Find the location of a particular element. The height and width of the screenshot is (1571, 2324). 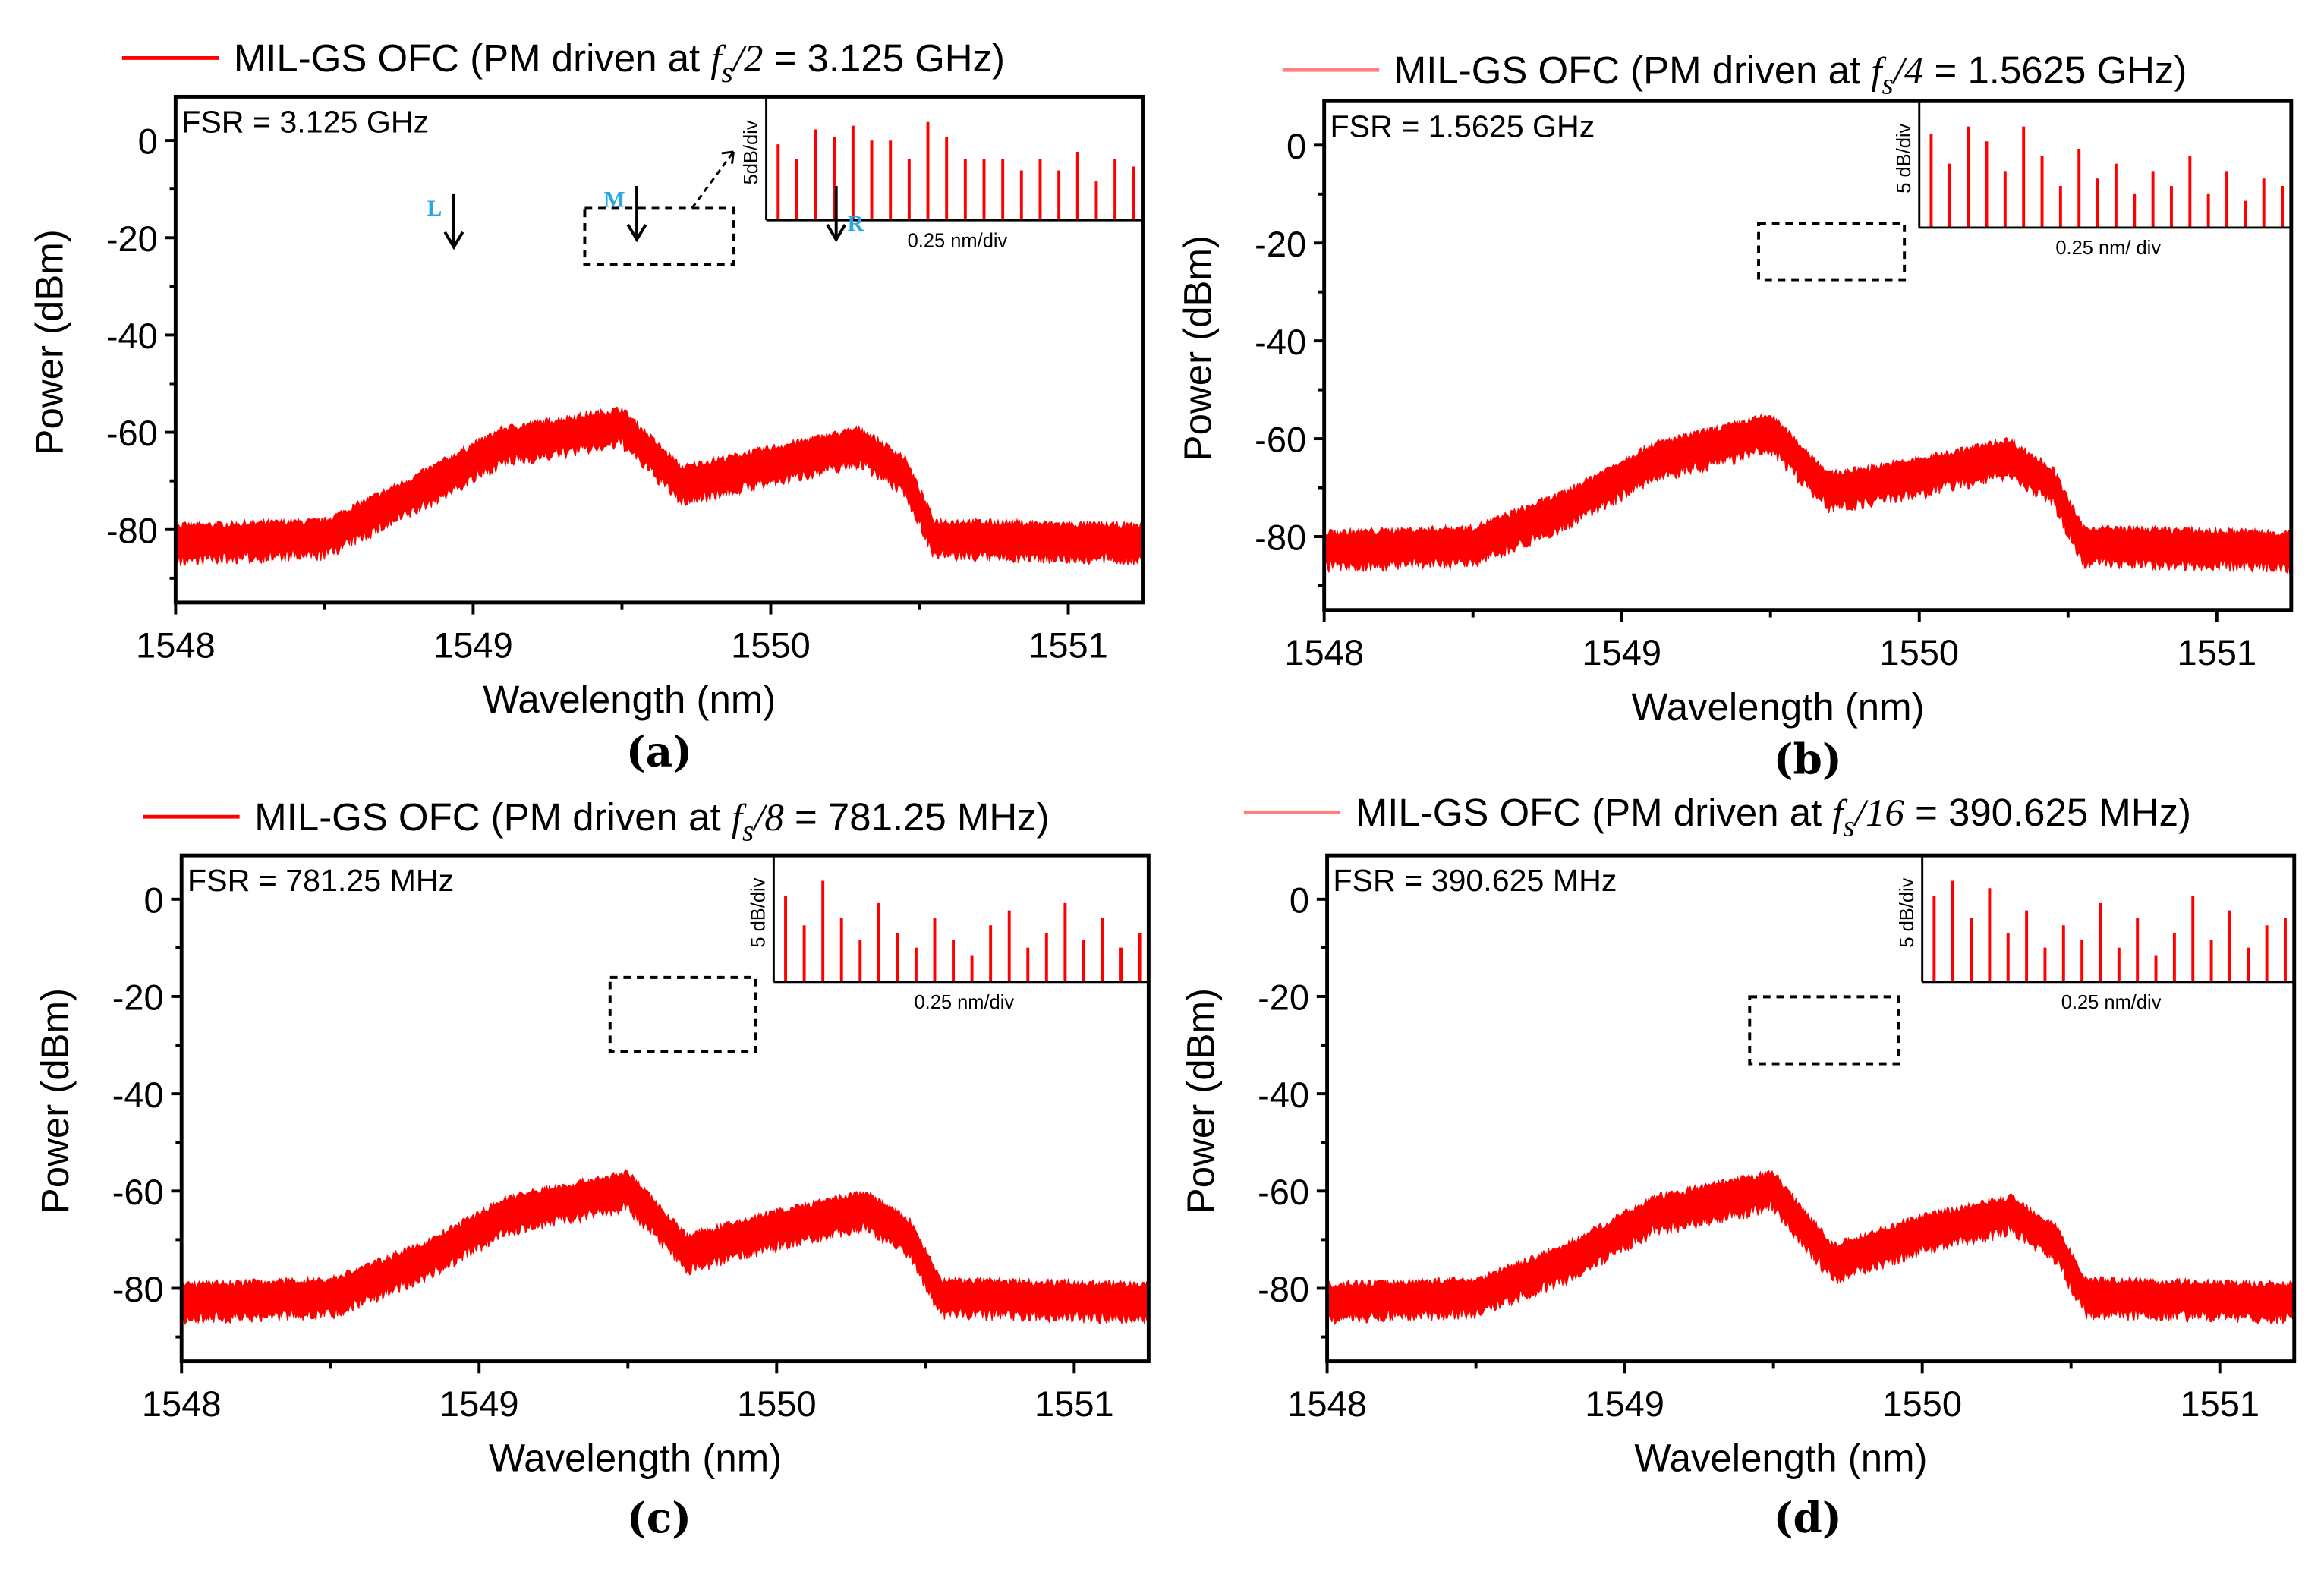

legend-label-suffix: = 1.5625 GHz) is located at coordinates (2055, 70).